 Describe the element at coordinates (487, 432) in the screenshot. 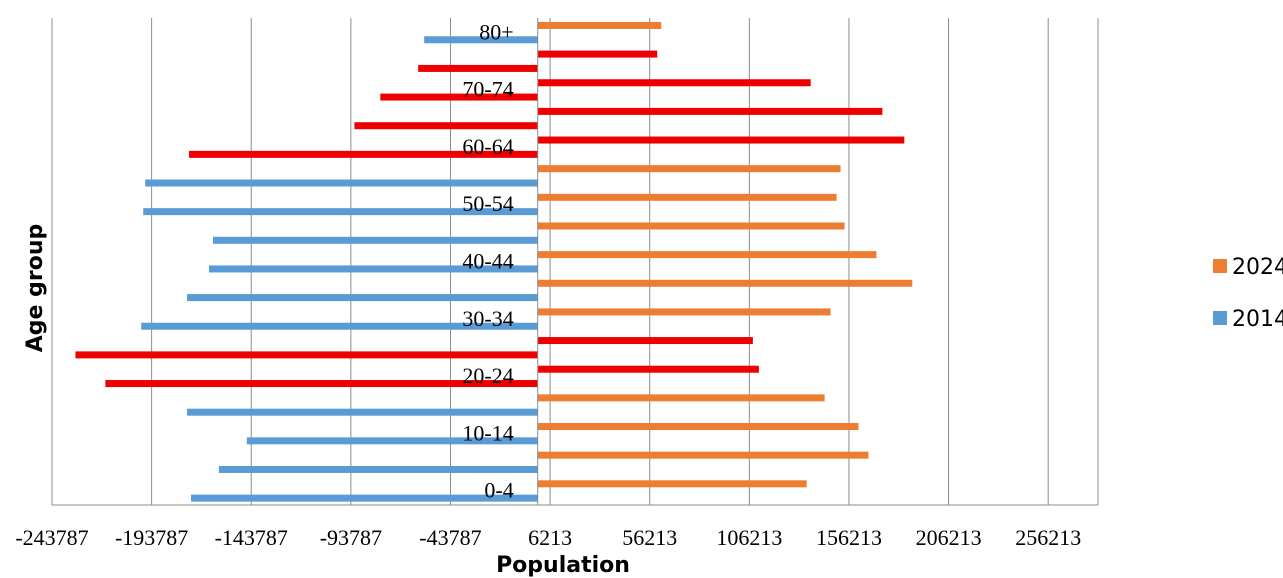

I see `y-tick-label: 10-14` at that location.